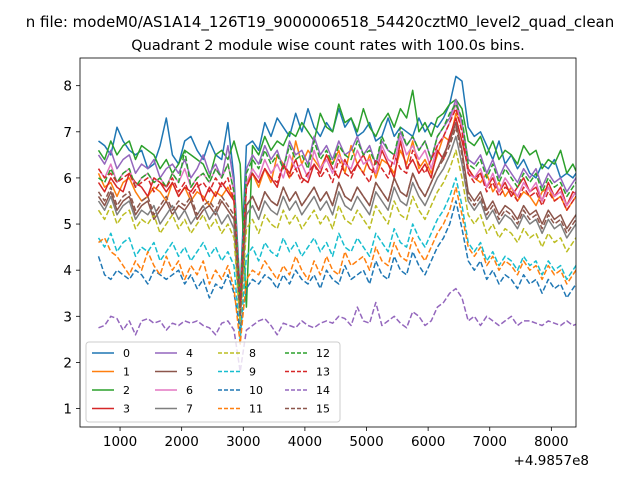  I want to click on x-tick-label: 2000, so click(181, 442).